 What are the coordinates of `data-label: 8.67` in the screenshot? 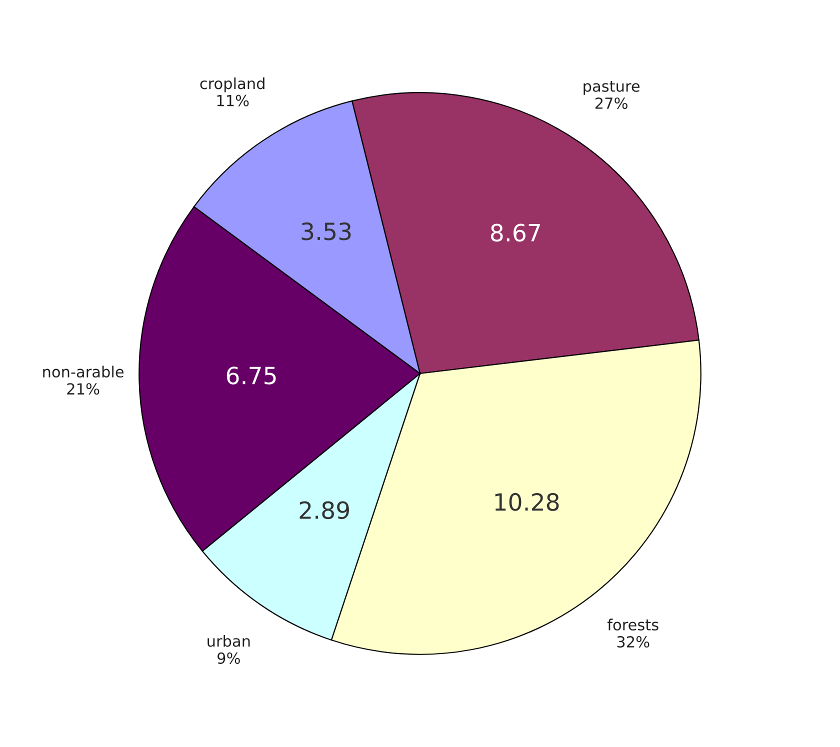 It's located at (515, 233).